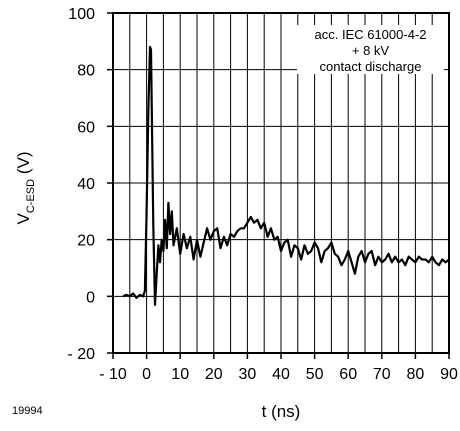 The image size is (460, 431). I want to click on x-tick-label: 60, so click(348, 374).